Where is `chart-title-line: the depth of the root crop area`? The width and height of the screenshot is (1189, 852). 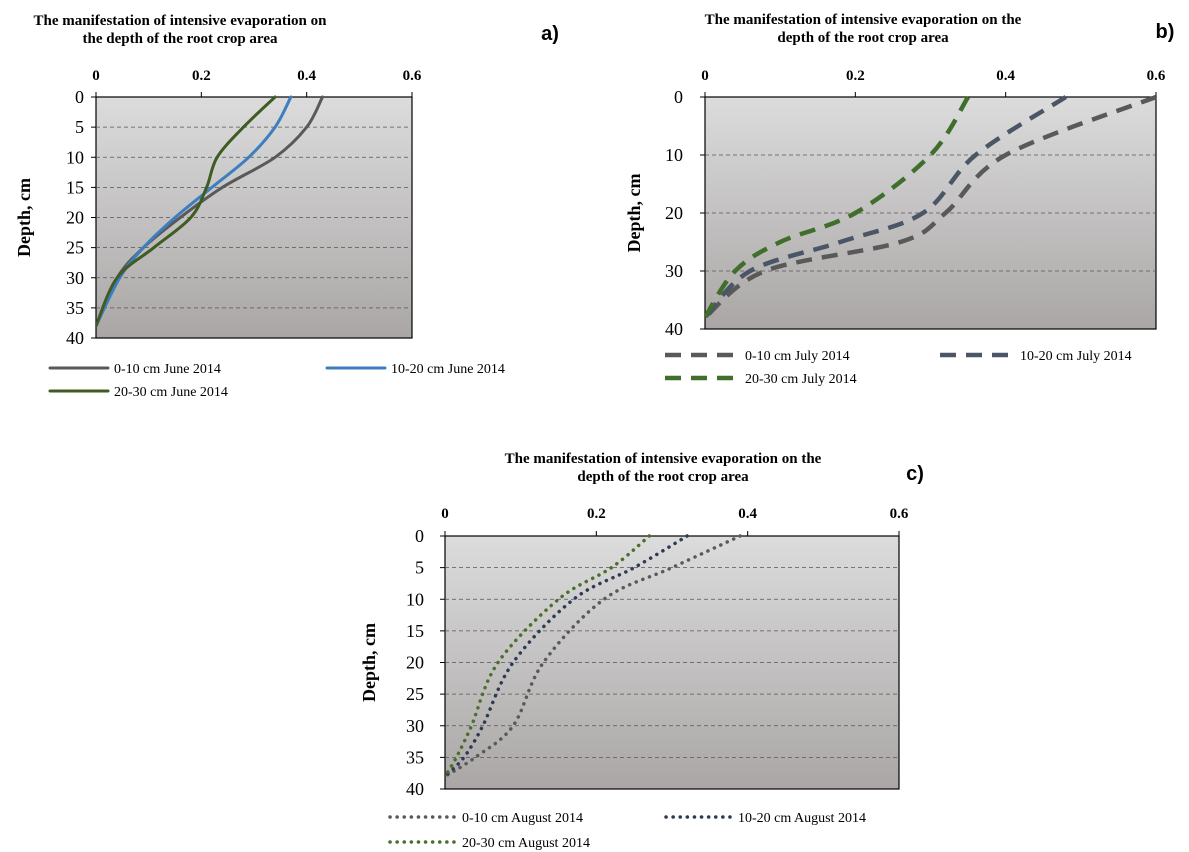
chart-title-line: the depth of the root crop area is located at coordinates (180, 39).